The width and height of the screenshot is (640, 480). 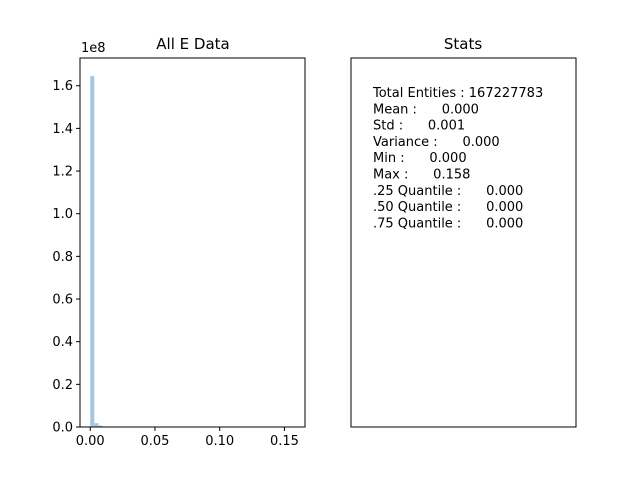 What do you see at coordinates (62, 257) in the screenshot?
I see `y-tick-label: 0.8` at bounding box center [62, 257].